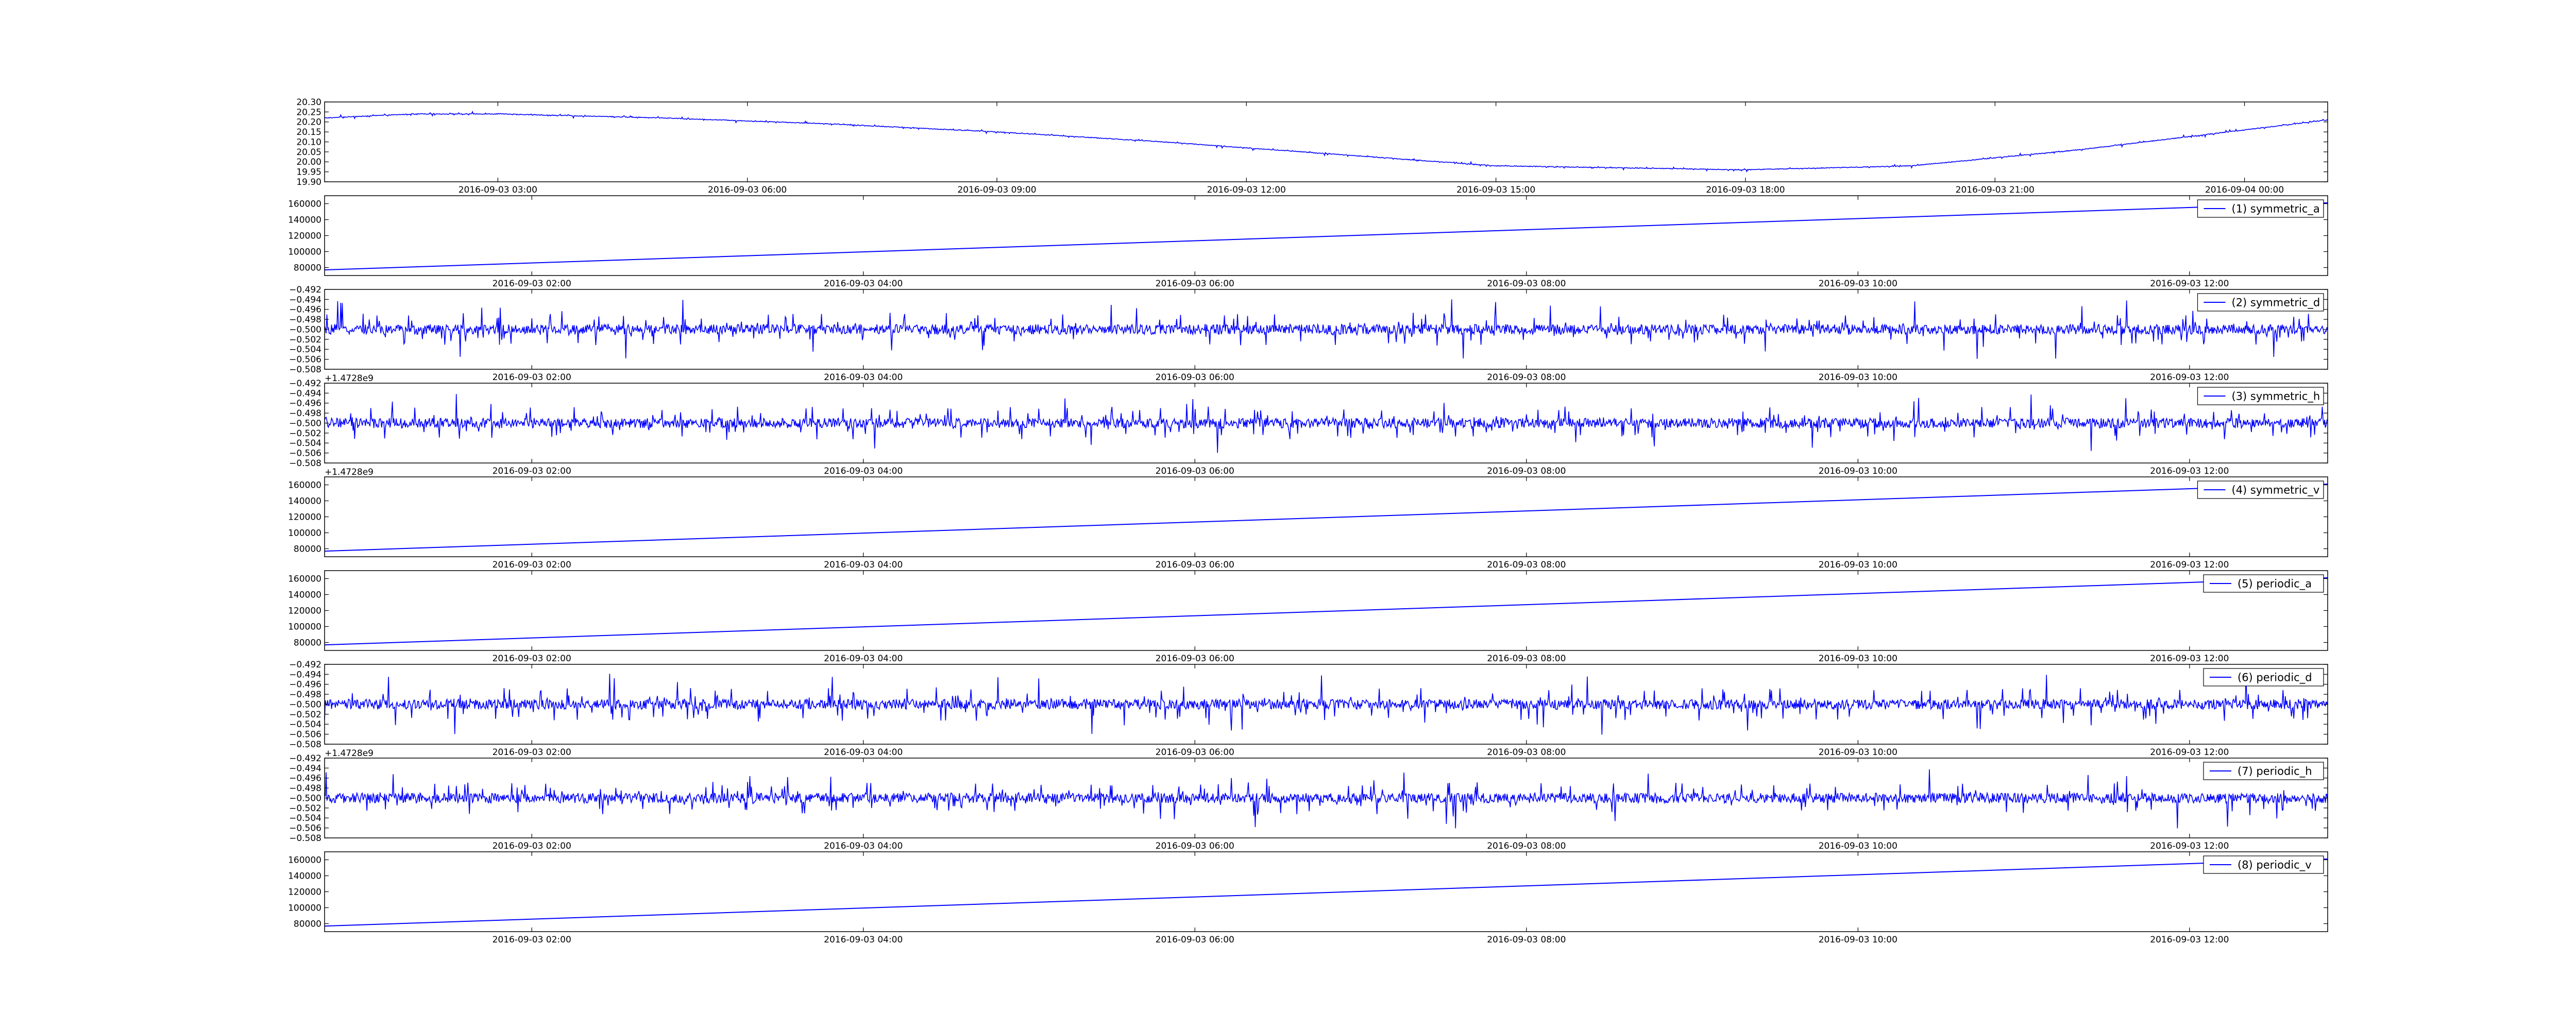 The image size is (2576, 1030). I want to click on legend-label: (8) periodic_v, so click(2275, 865).